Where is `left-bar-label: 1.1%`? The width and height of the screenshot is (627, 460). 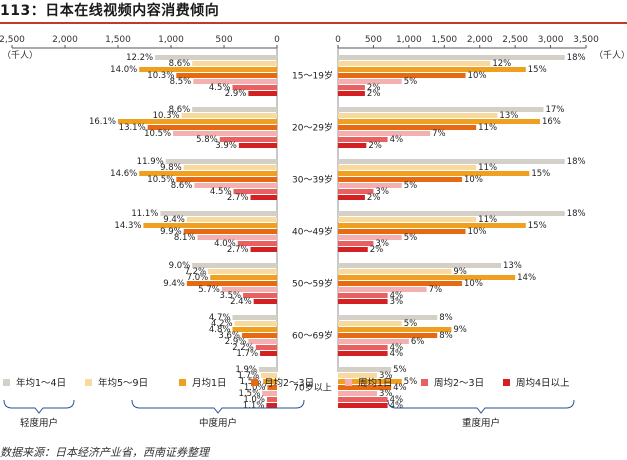 left-bar-label: 1.1% is located at coordinates (254, 406).